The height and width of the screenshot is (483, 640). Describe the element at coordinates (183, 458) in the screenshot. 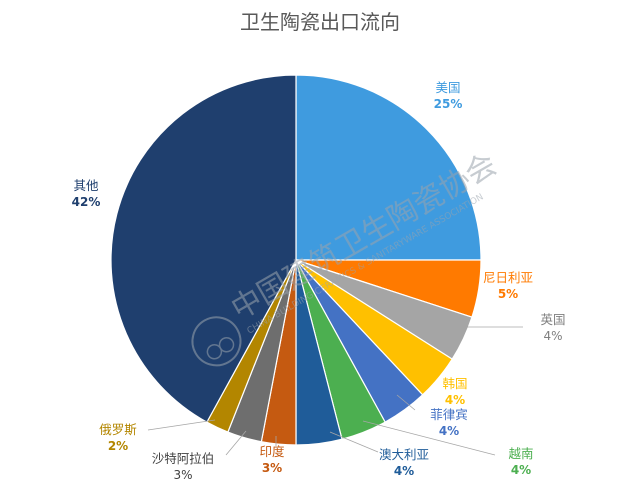

I see `slice-label-name-8: 沙特阿拉伯` at that location.